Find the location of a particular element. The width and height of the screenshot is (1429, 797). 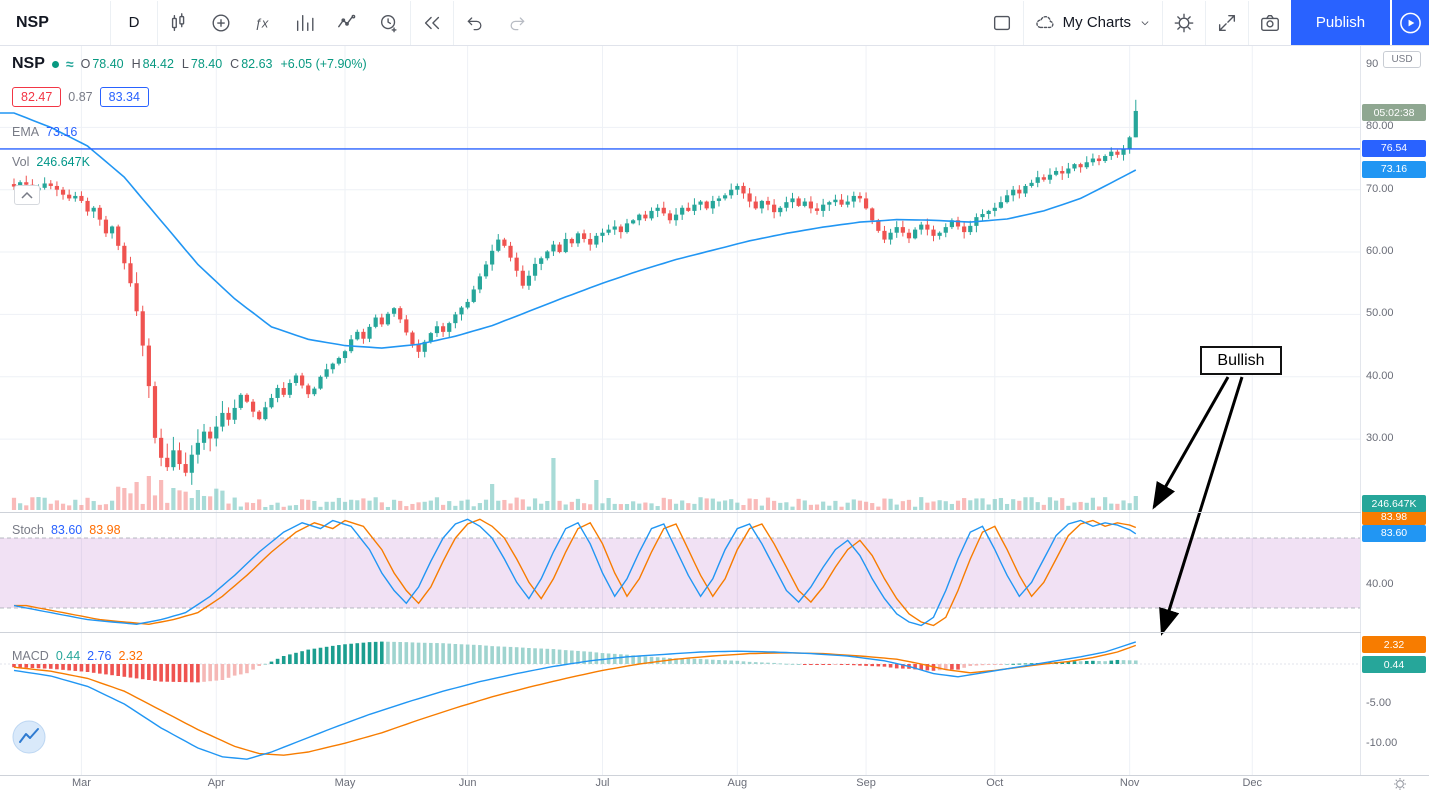

chart-style-icon is located at coordinates (179, 23).